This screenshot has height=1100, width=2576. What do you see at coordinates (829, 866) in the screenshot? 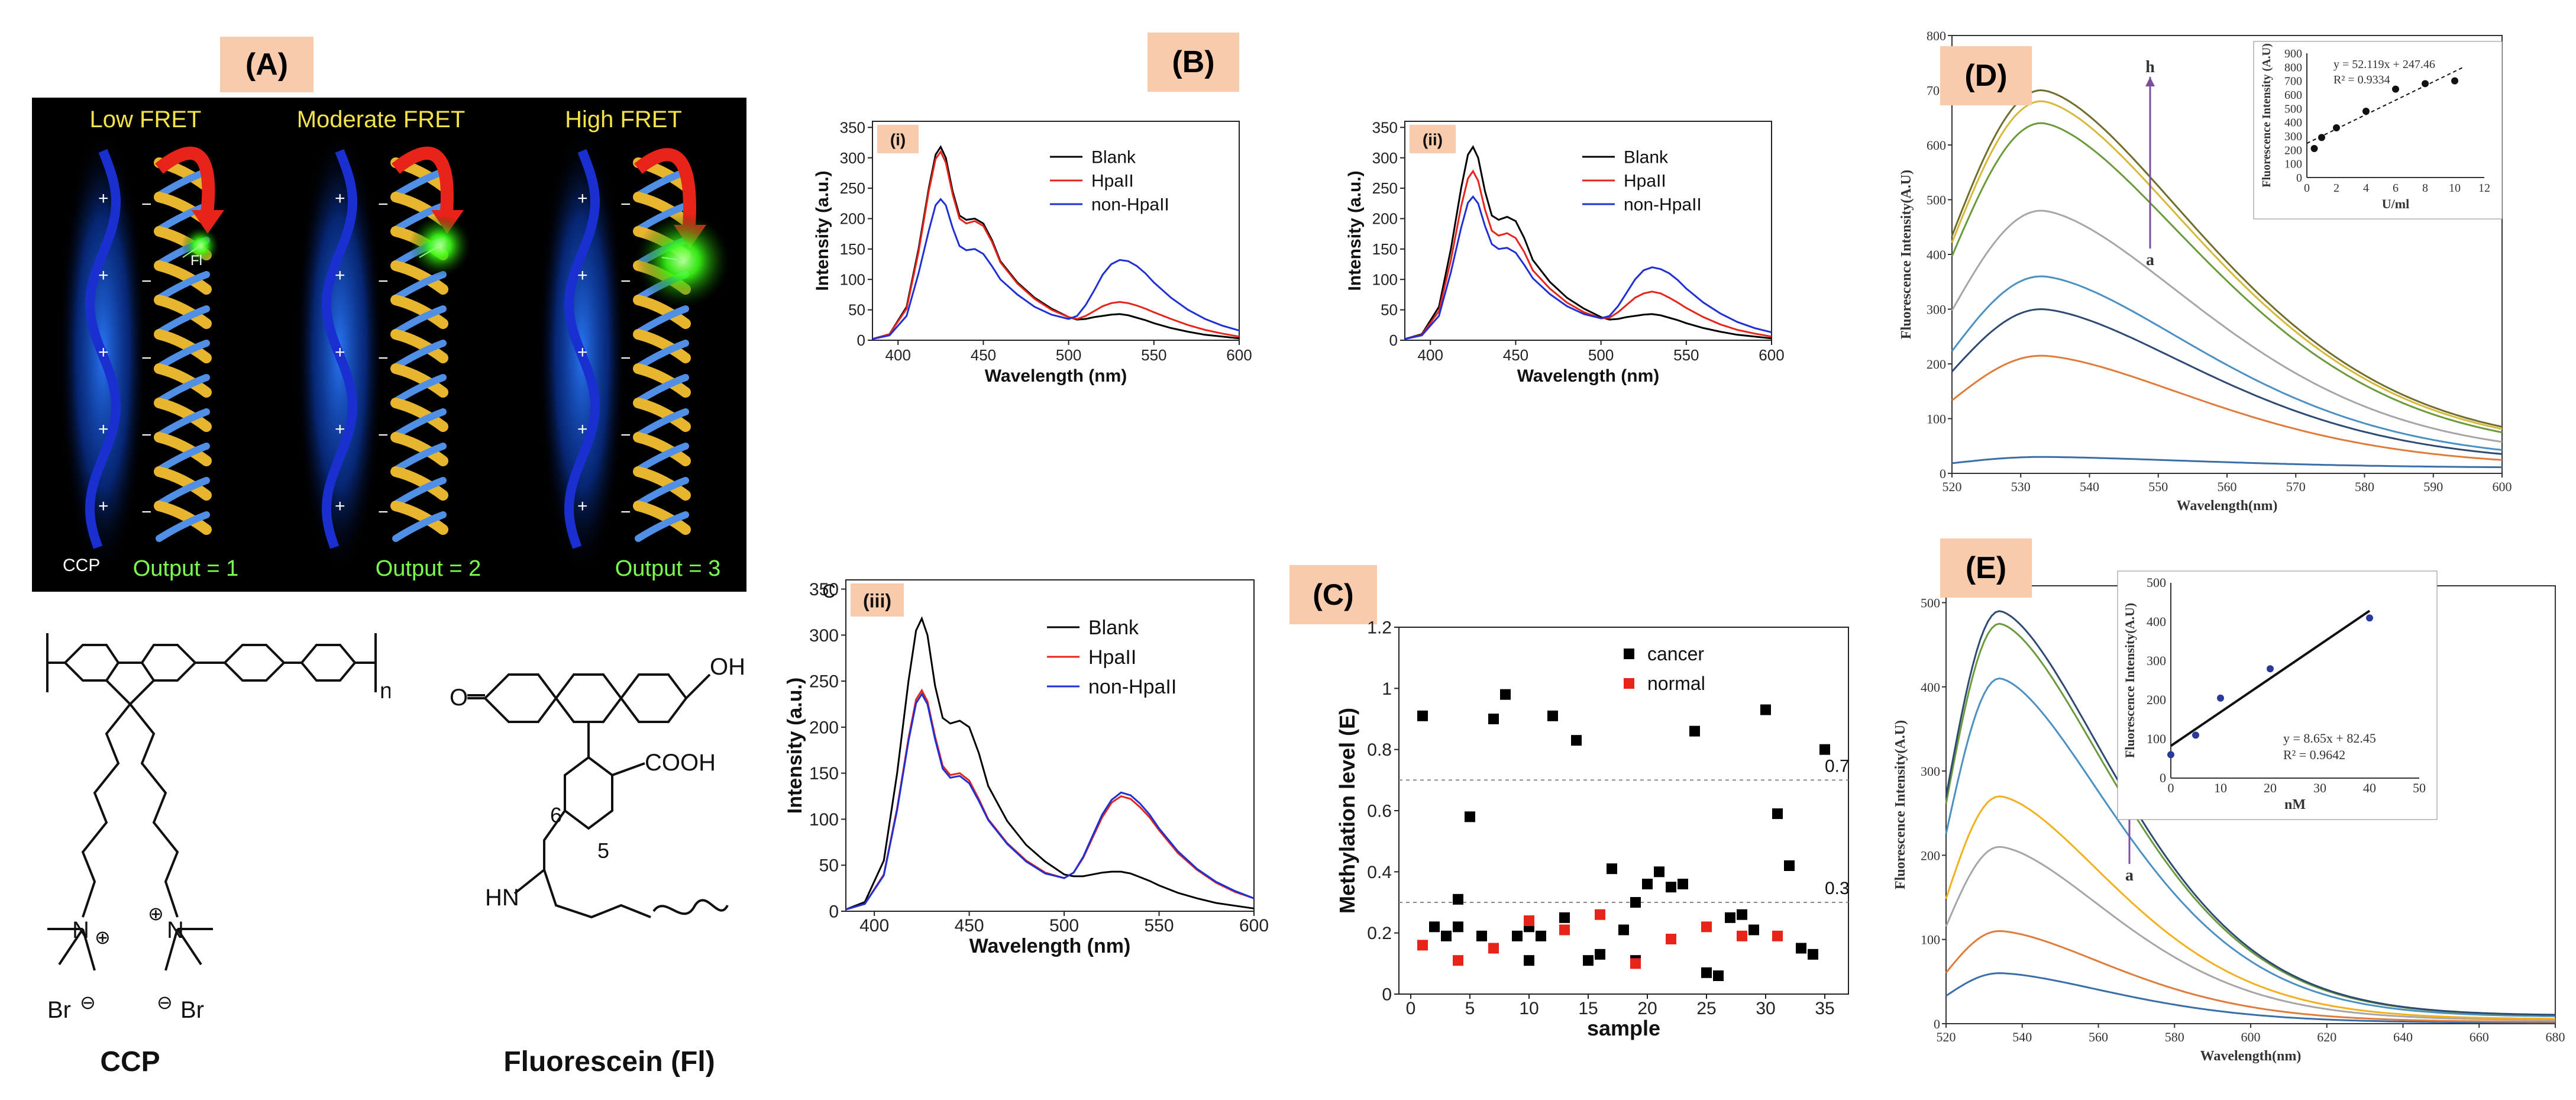
I see `y-tick-label: 50` at bounding box center [829, 866].